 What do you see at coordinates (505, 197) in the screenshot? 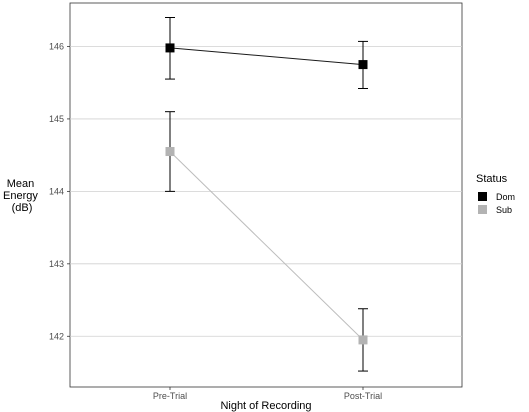
I see `legend-label-dom: Dom` at bounding box center [505, 197].